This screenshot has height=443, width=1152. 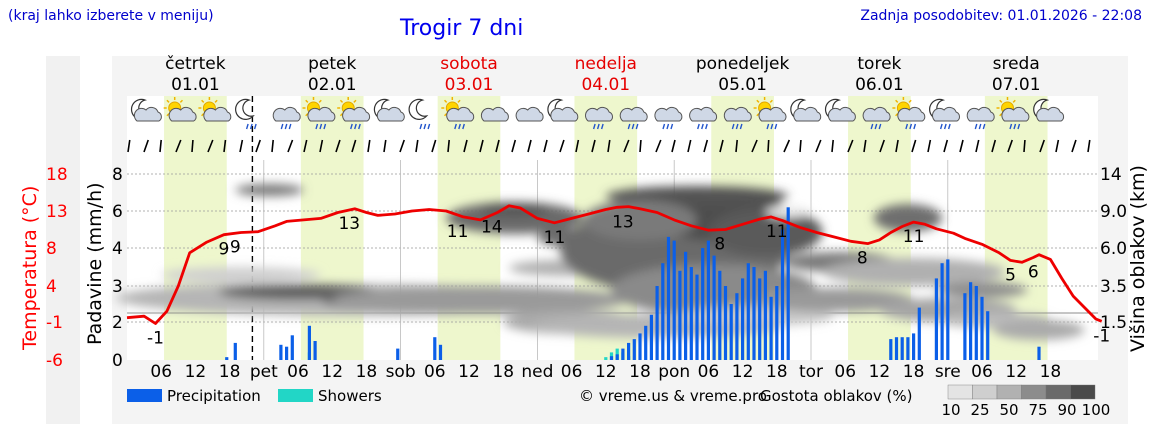 I want to click on precip-axis-tick: 4, so click(x=117, y=249).